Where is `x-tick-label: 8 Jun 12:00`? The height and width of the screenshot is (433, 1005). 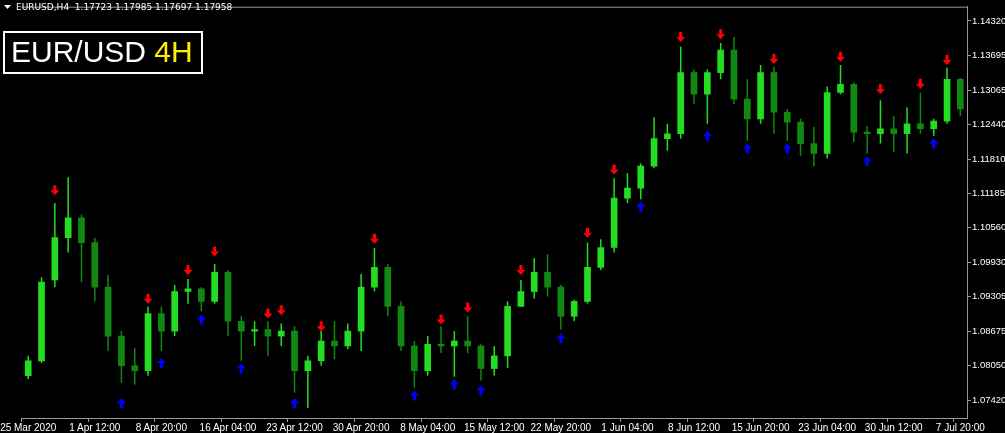 x-tick-label: 8 Jun 12:00 is located at coordinates (694, 427).